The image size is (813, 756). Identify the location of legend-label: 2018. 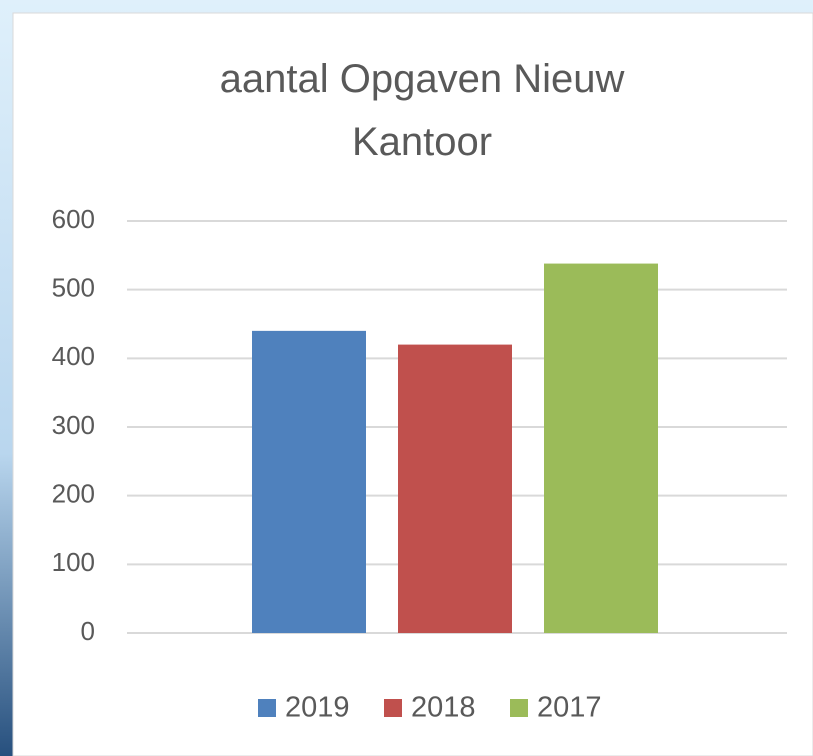
(443, 708).